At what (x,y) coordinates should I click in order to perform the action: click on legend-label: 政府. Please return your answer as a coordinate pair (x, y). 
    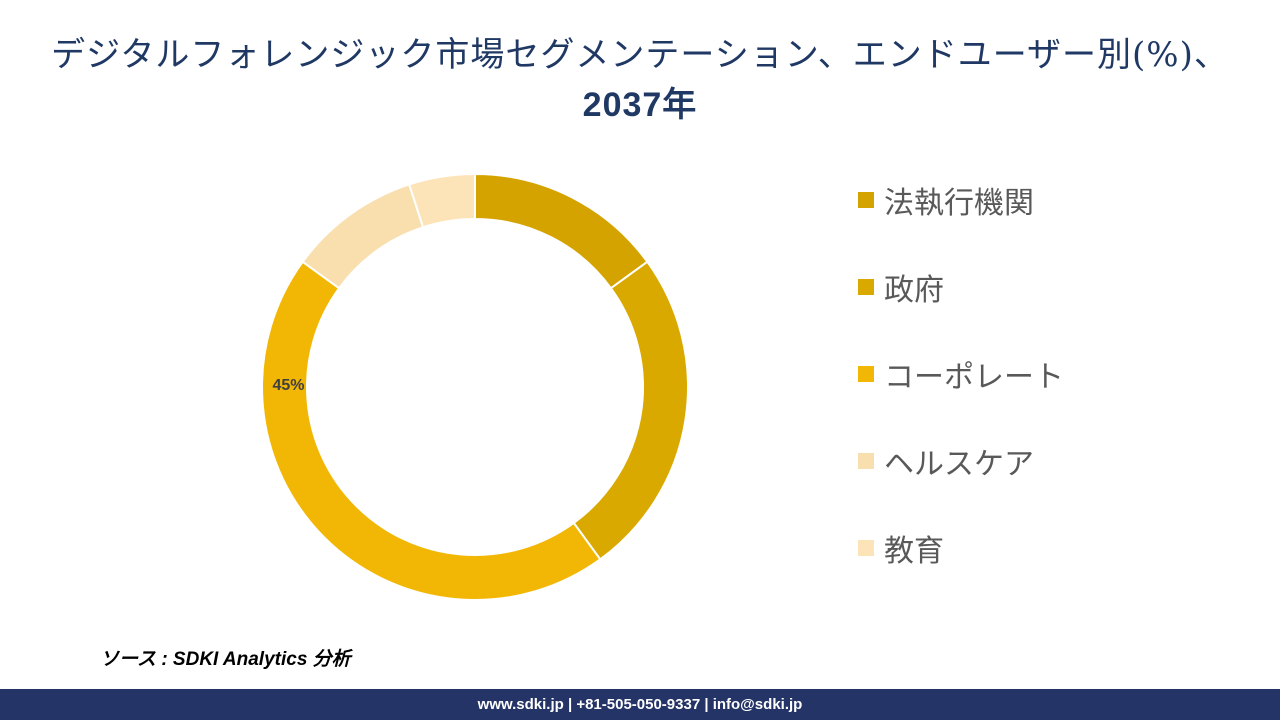
    Looking at the image, I should click on (914, 290).